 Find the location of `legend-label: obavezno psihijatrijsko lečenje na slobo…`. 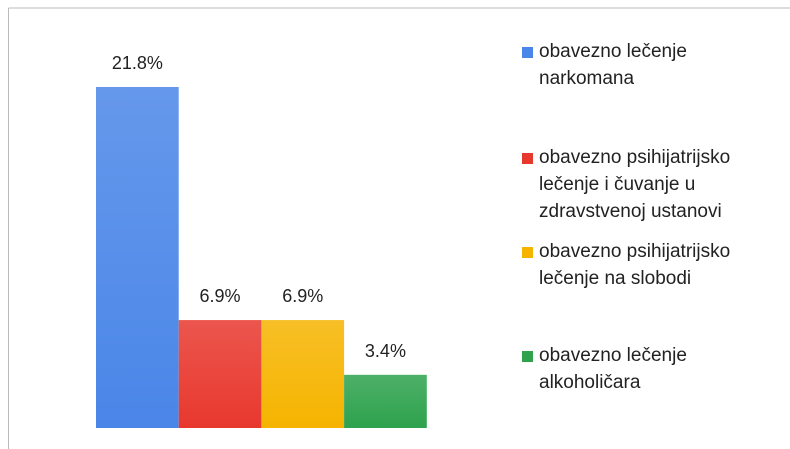

legend-label: obavezno psihijatrijsko lečenje na slobo… is located at coordinates (635, 265).